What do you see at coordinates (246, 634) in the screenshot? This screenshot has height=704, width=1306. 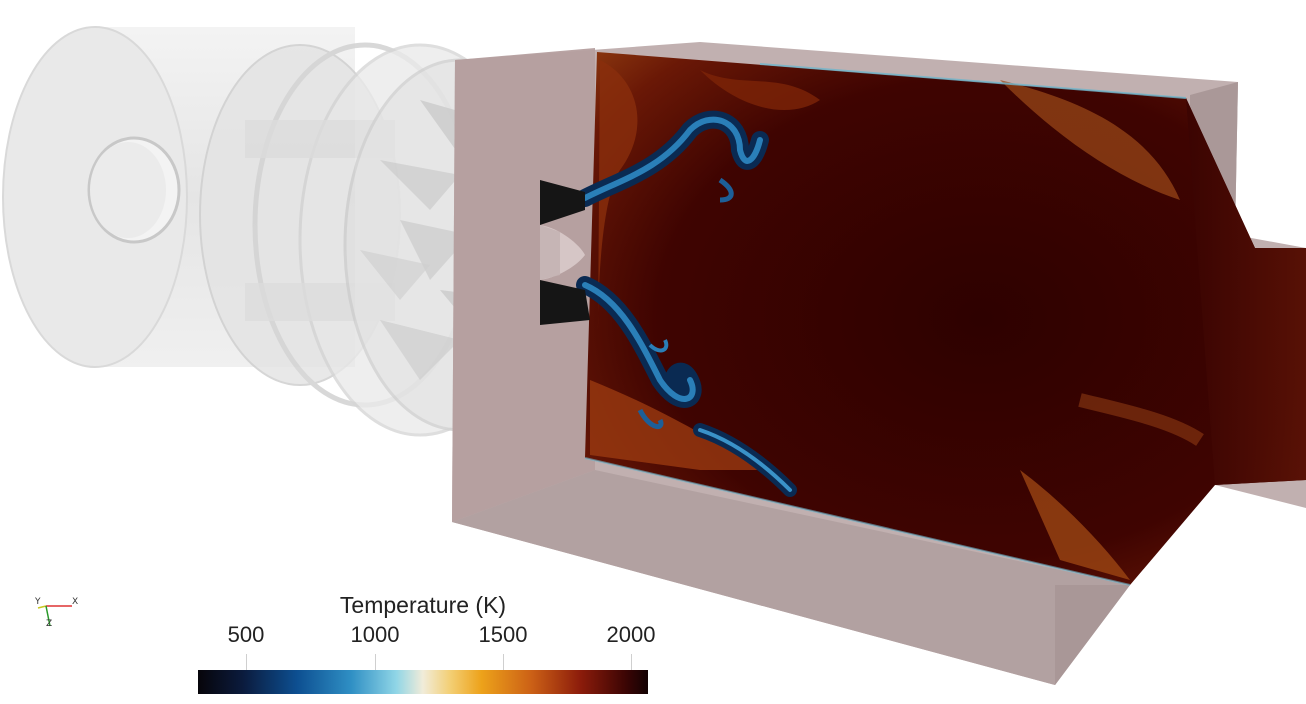 I see `colorbar-tick-500: 500` at bounding box center [246, 634].